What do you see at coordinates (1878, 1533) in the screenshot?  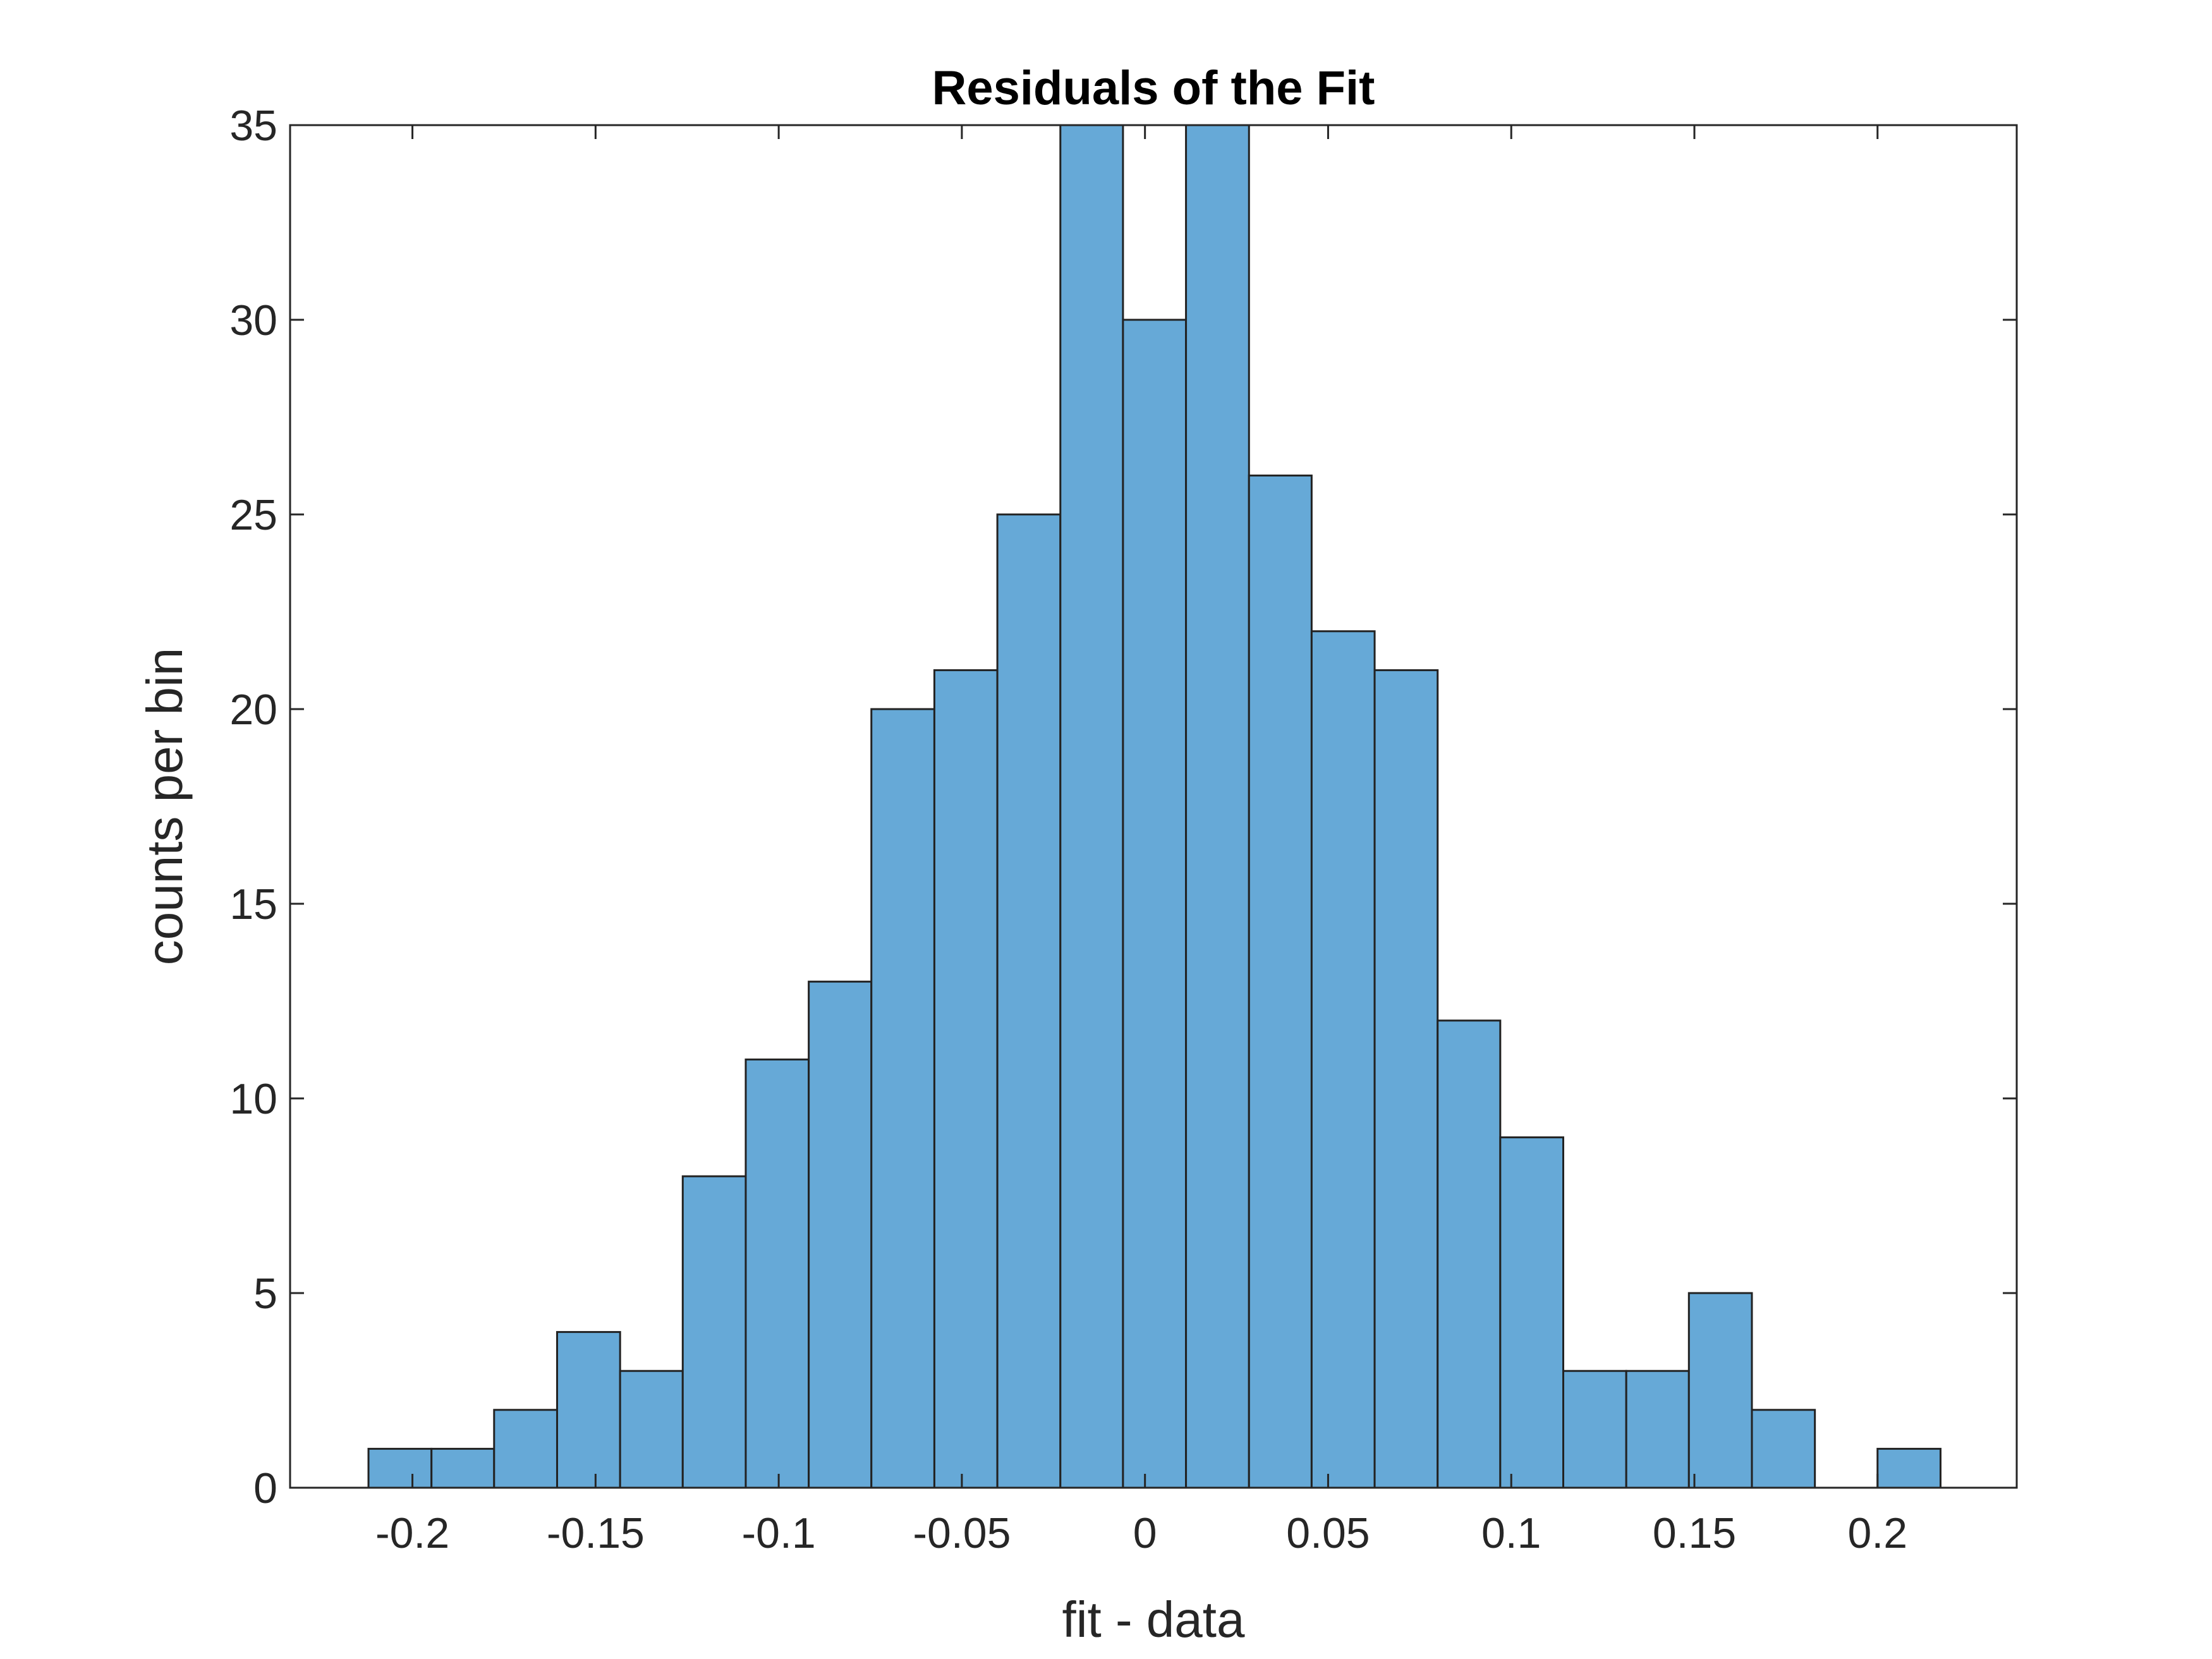 I see `x-tick-label: 0.2` at bounding box center [1878, 1533].